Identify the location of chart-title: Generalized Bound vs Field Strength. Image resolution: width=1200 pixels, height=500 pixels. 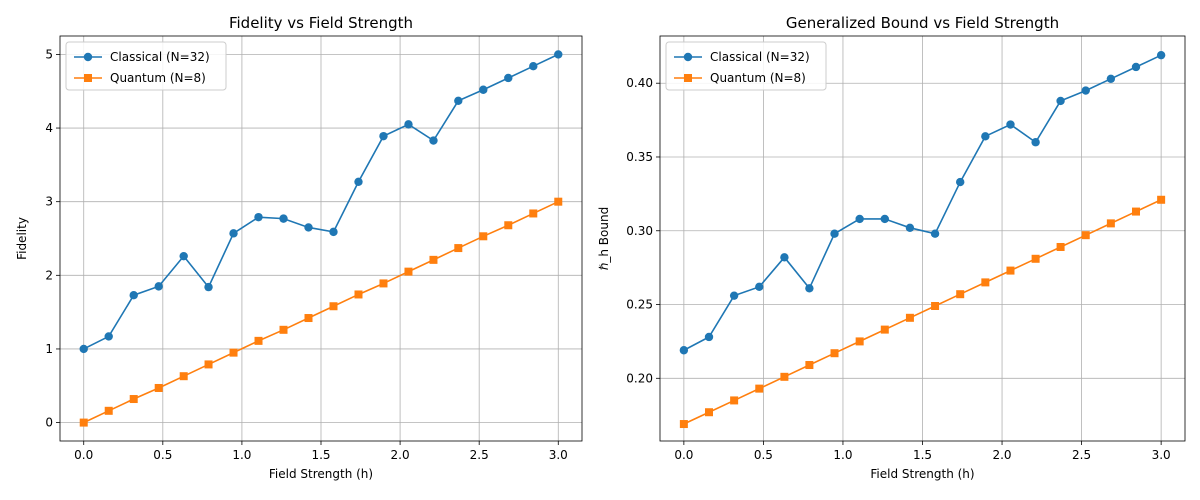
(922, 23).